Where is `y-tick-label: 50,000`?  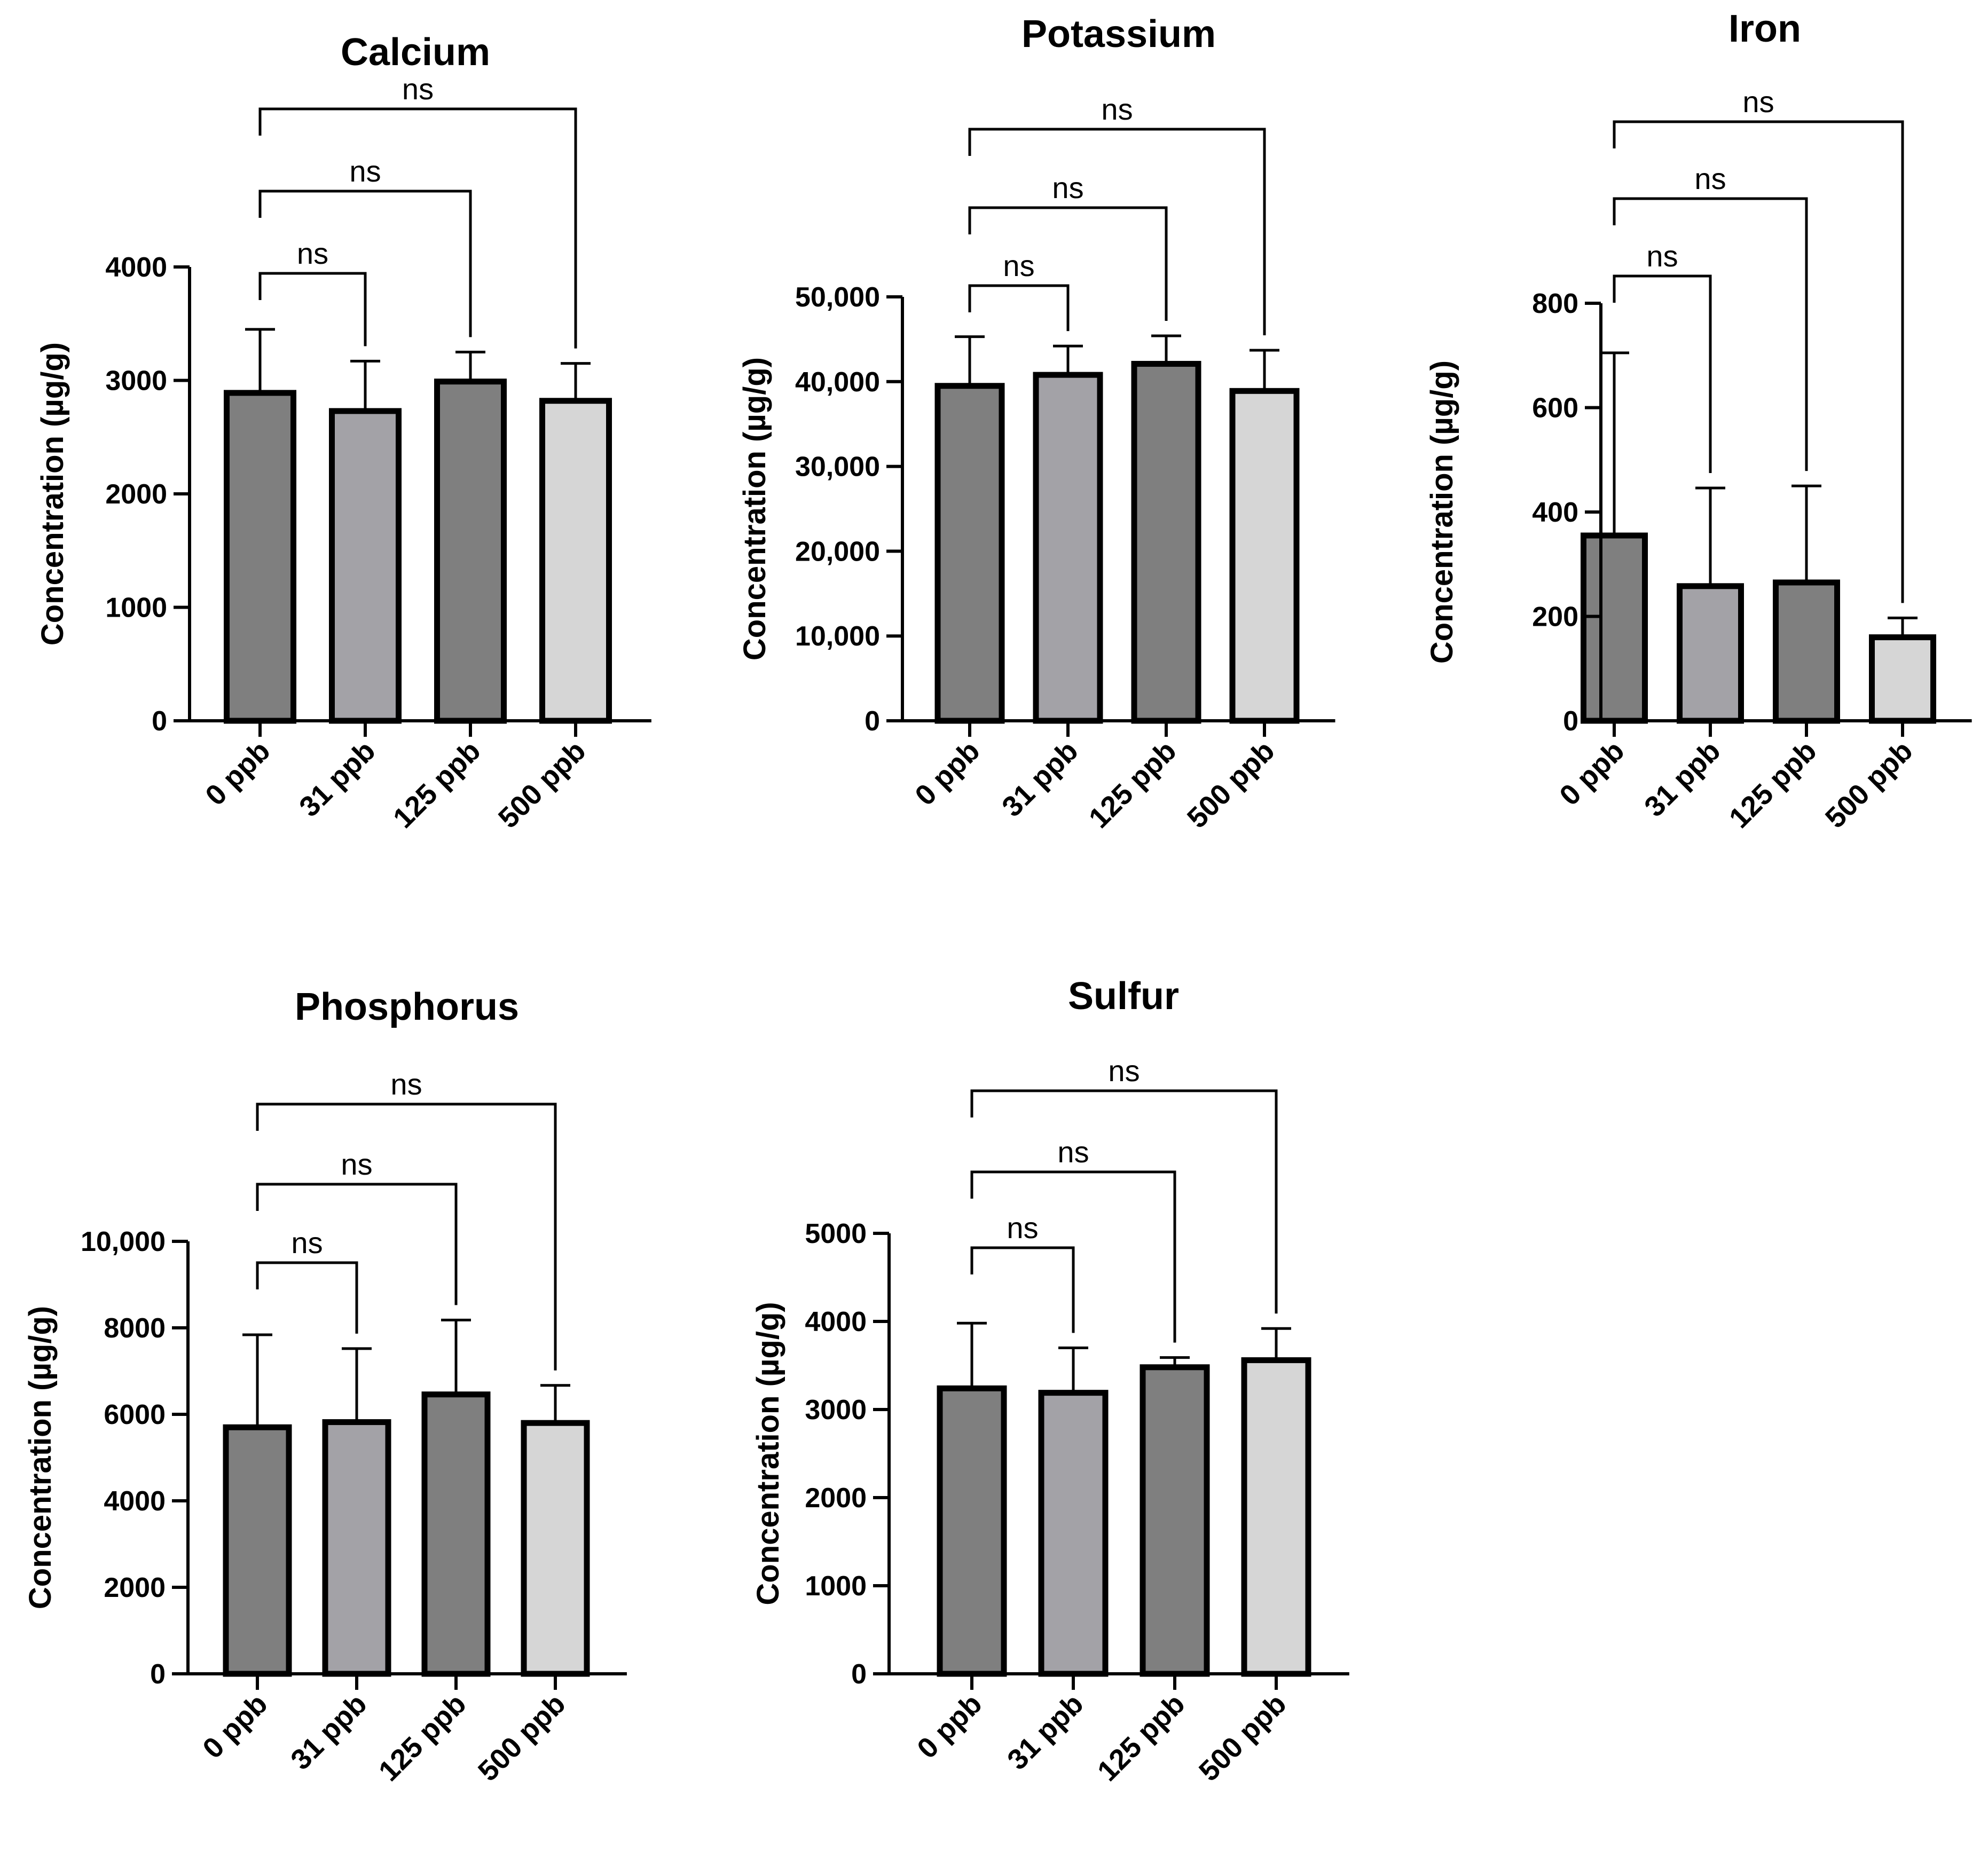
y-tick-label: 50,000 is located at coordinates (837, 297).